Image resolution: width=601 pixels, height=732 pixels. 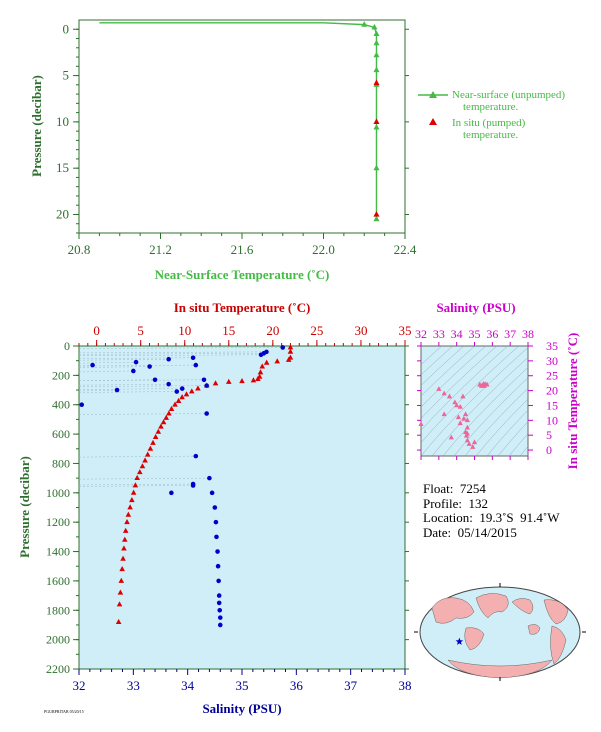 I want to click on temperature-tick-label: 10, so click(x=184, y=330).